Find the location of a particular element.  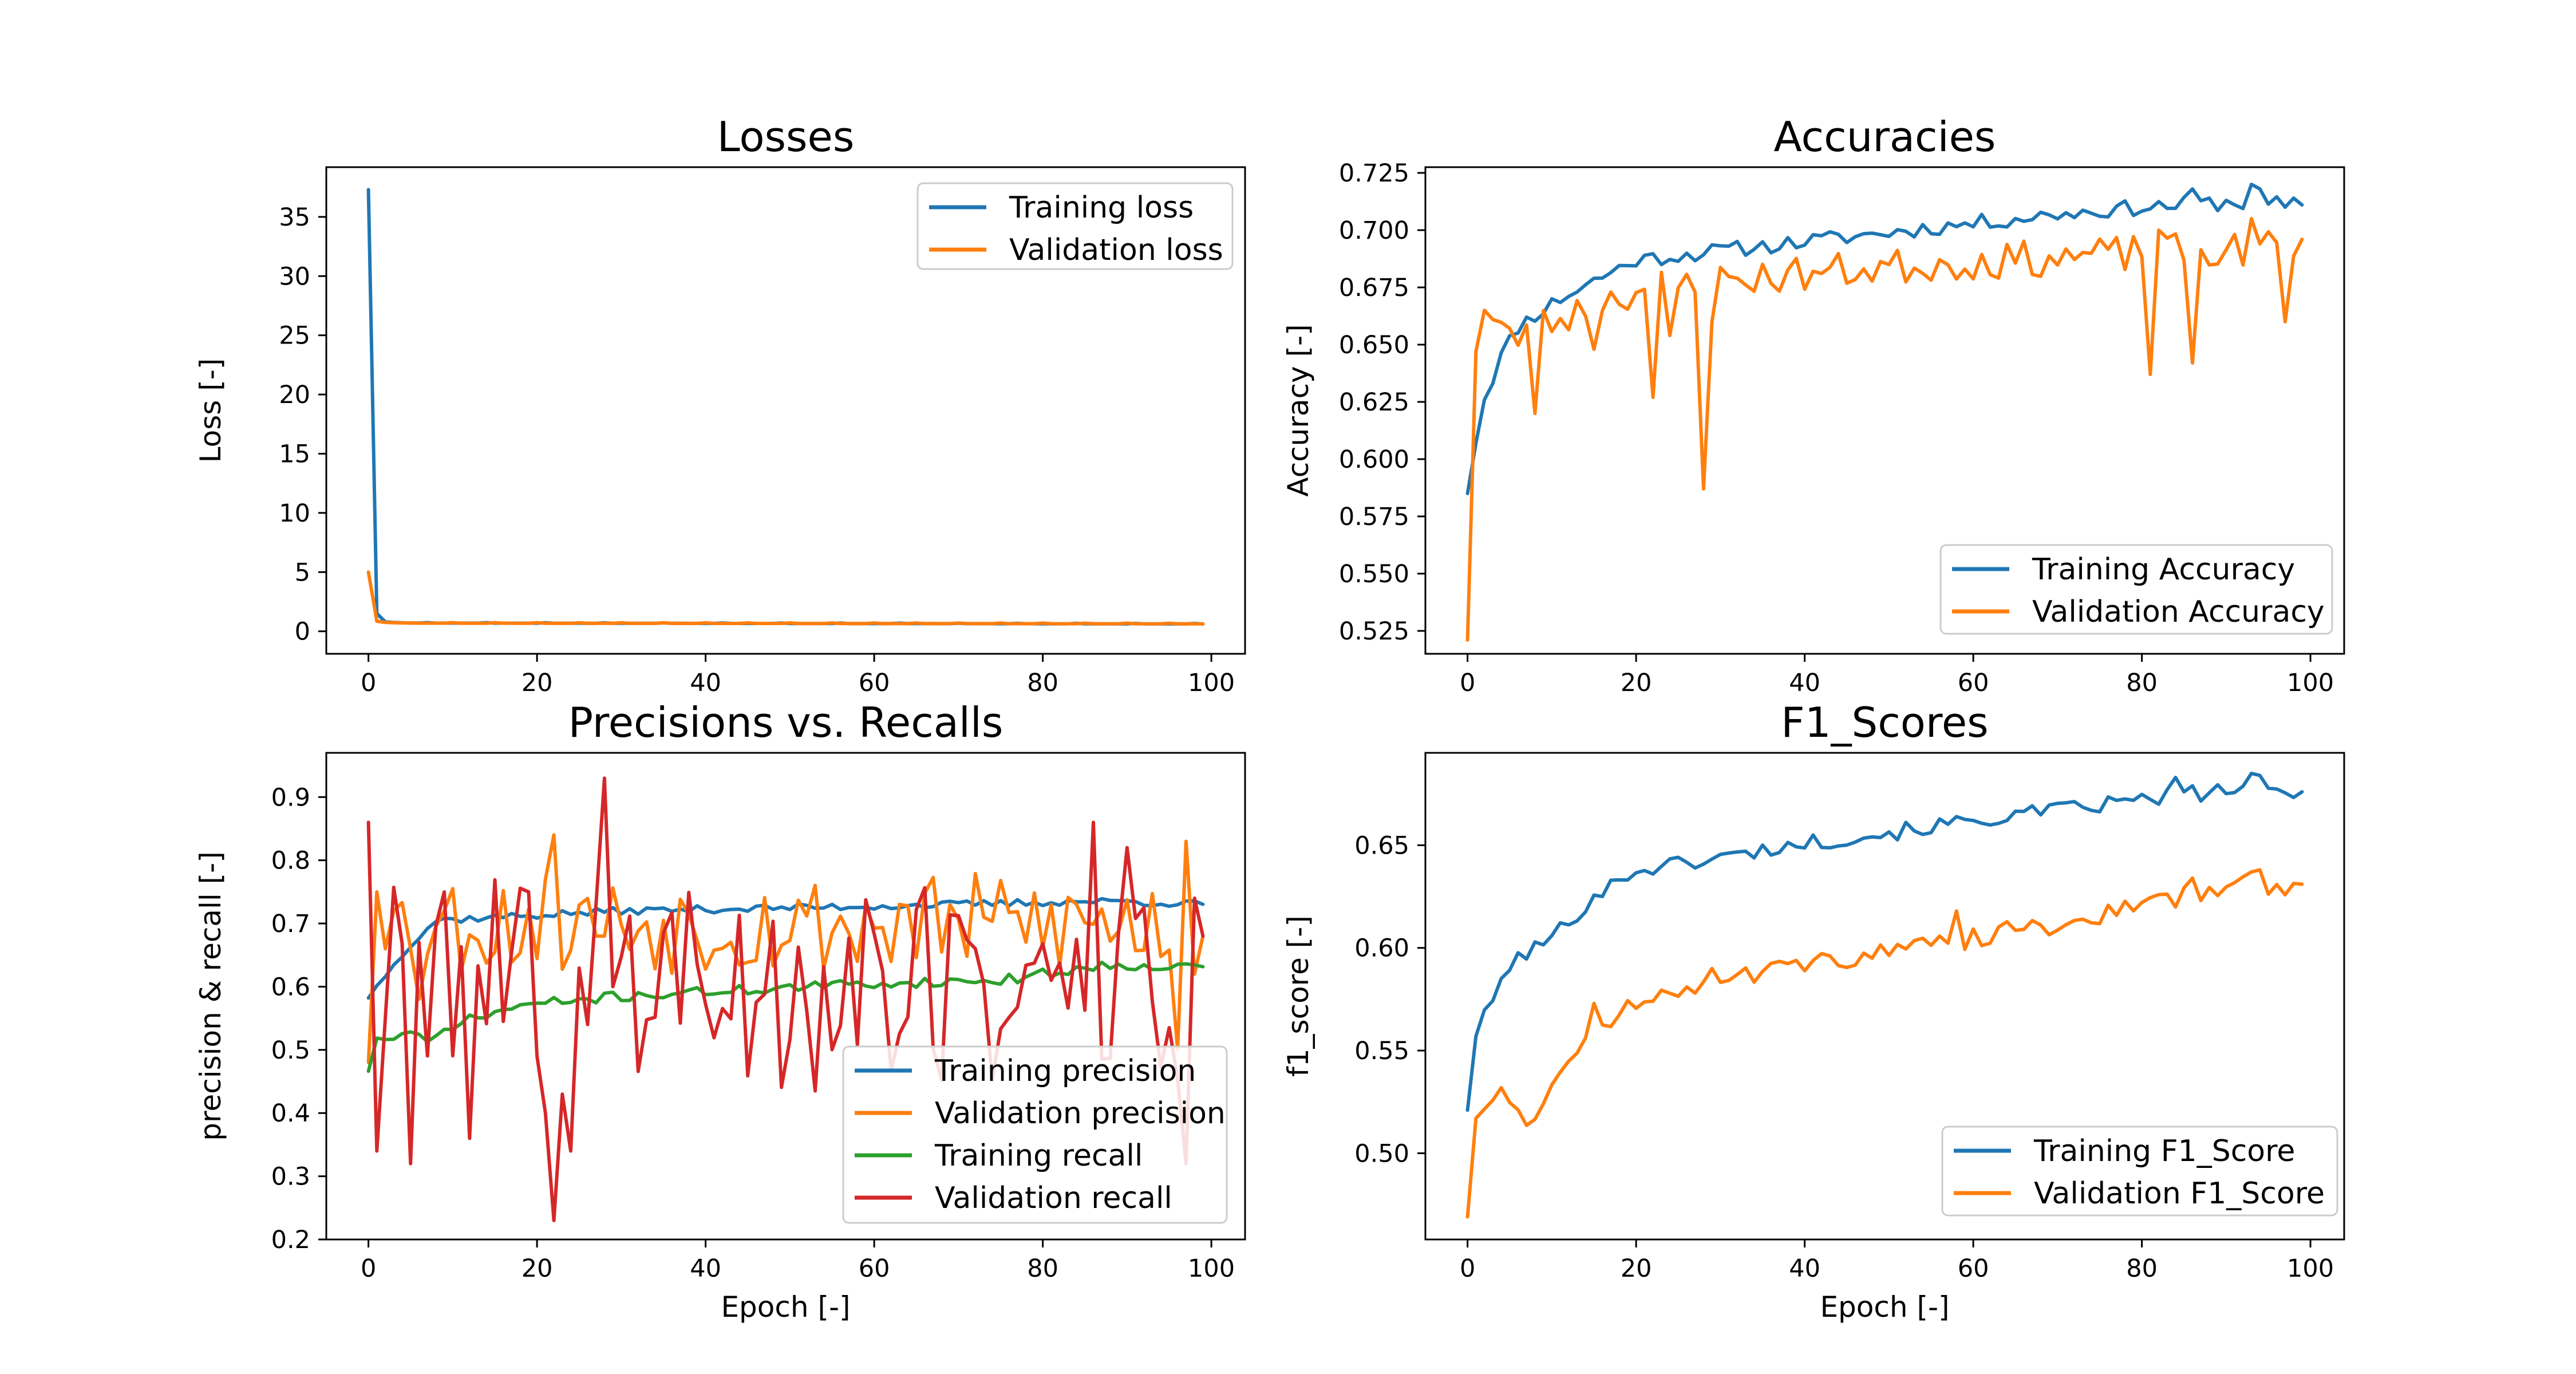

f1-x-tick-label: 60 is located at coordinates (1973, 1268).